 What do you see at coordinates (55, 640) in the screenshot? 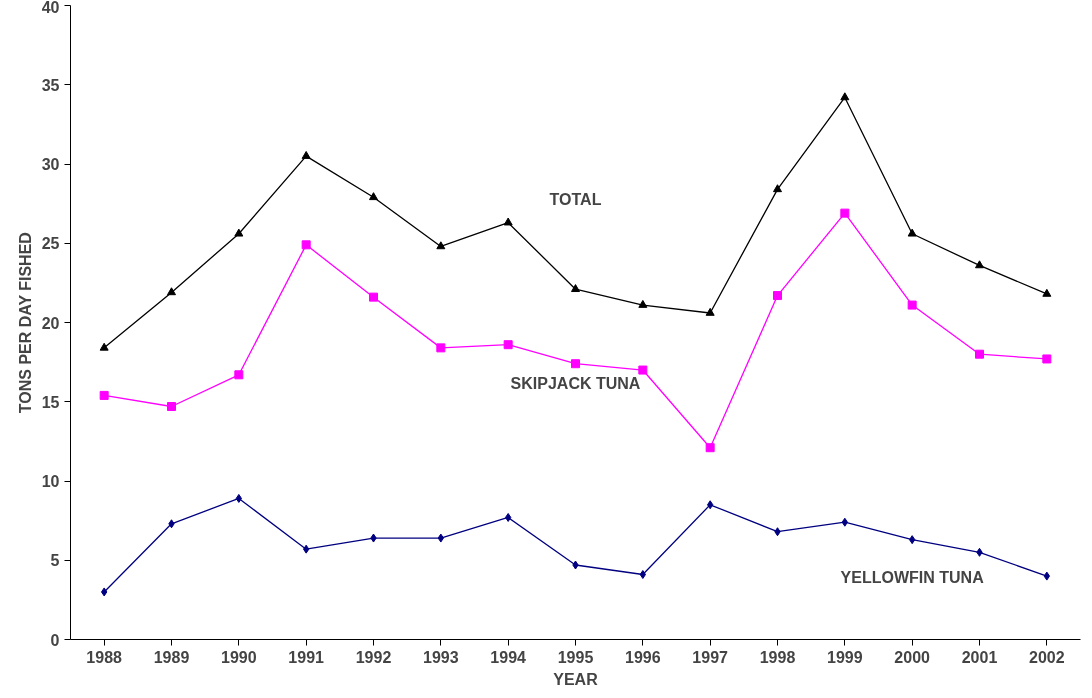
I see `y-tick-label: 0` at bounding box center [55, 640].